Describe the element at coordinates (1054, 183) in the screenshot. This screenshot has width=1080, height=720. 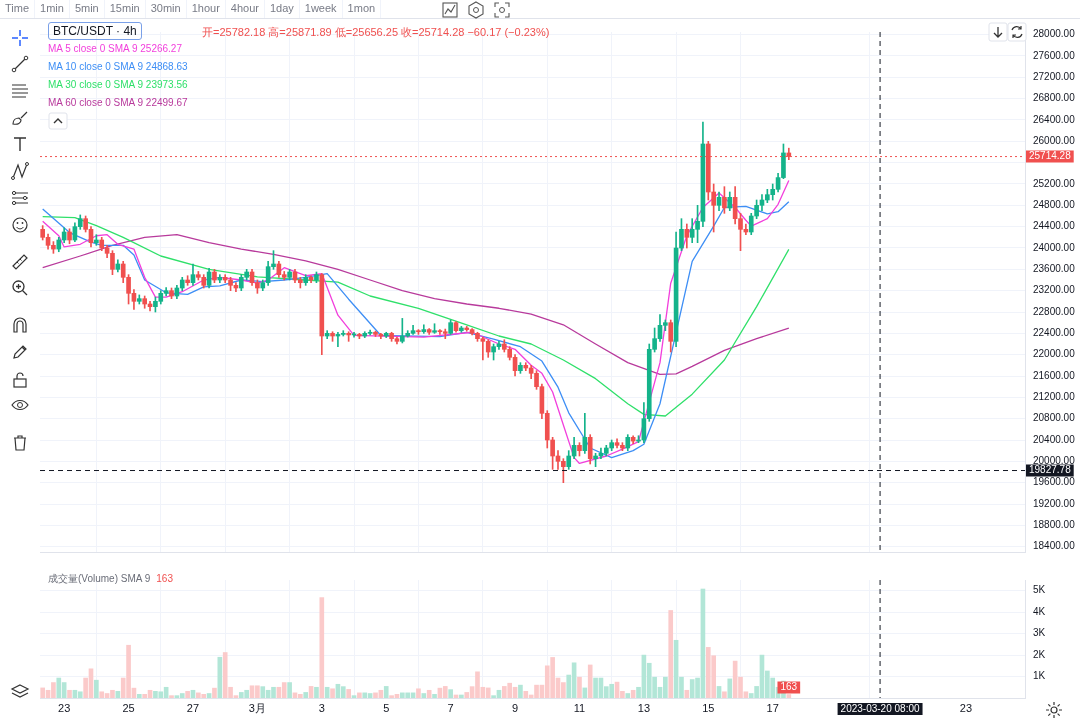
I see `y-tick-label: 25200.00` at that location.